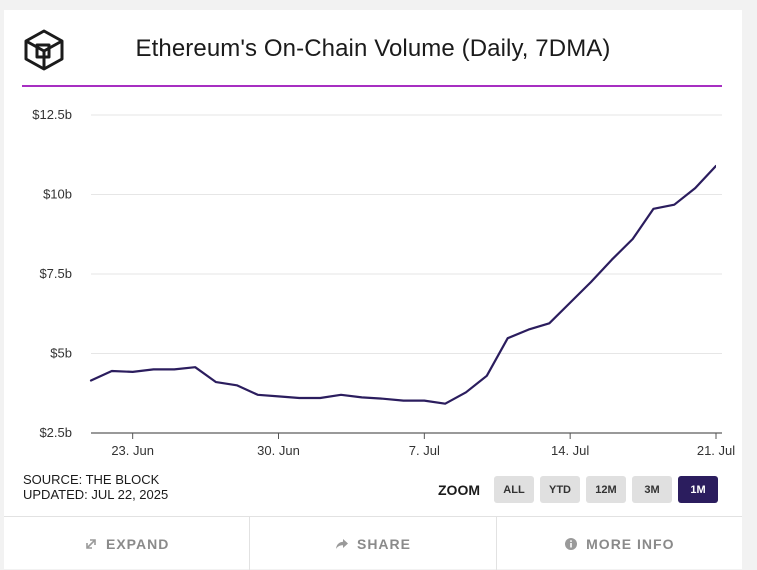 This screenshot has width=757, height=570. Describe the element at coordinates (652, 489) in the screenshot. I see `zoom-3m-button: 3M` at that location.